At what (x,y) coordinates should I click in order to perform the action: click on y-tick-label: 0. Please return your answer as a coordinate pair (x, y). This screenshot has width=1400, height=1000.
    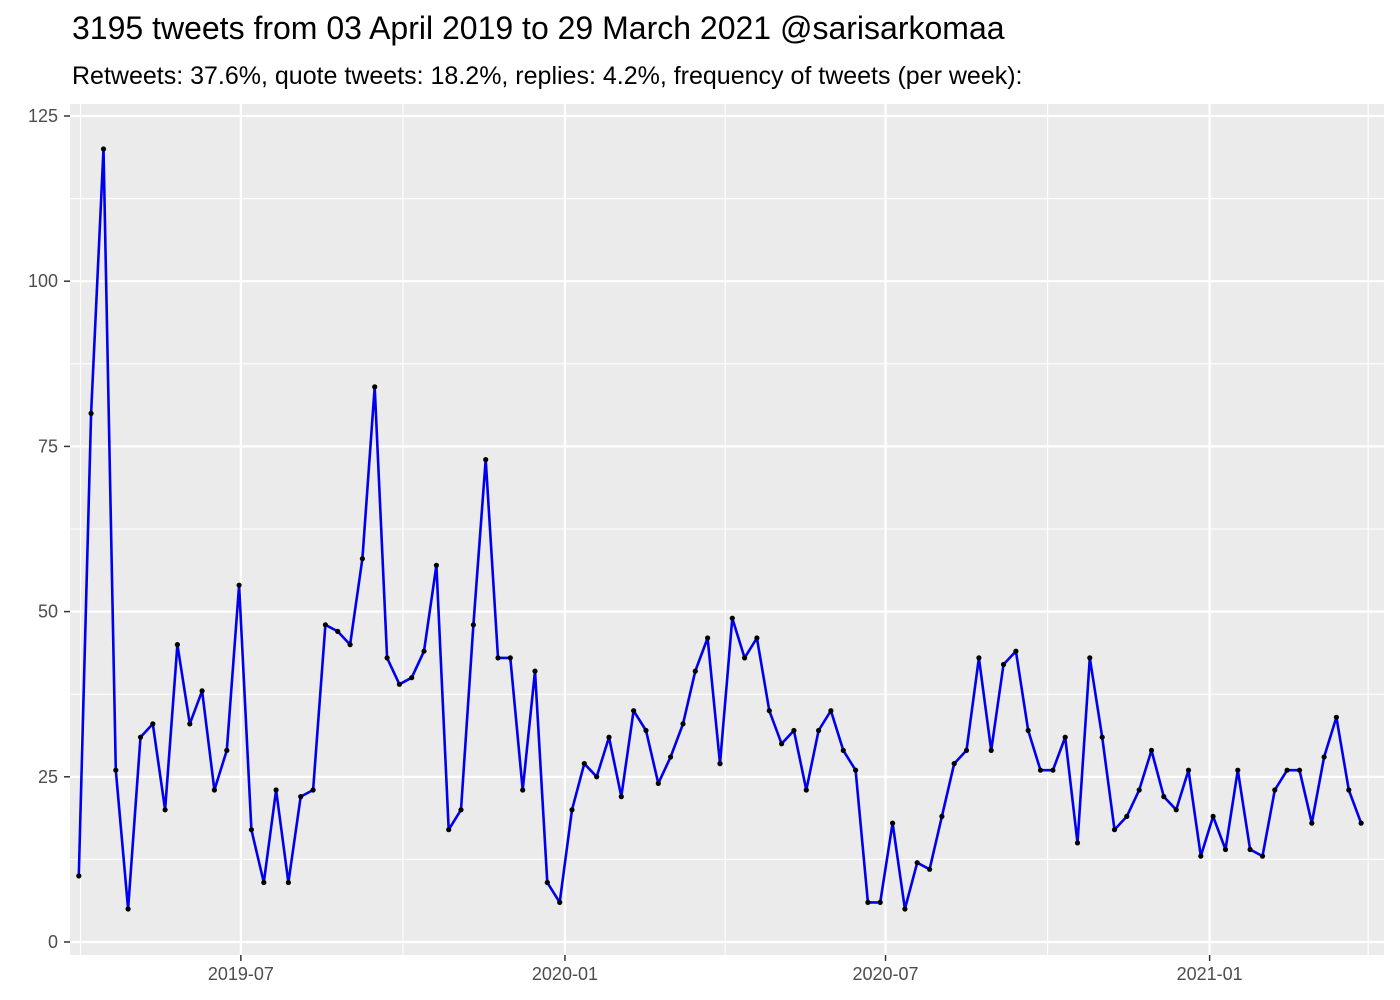
    Looking at the image, I should click on (53, 942).